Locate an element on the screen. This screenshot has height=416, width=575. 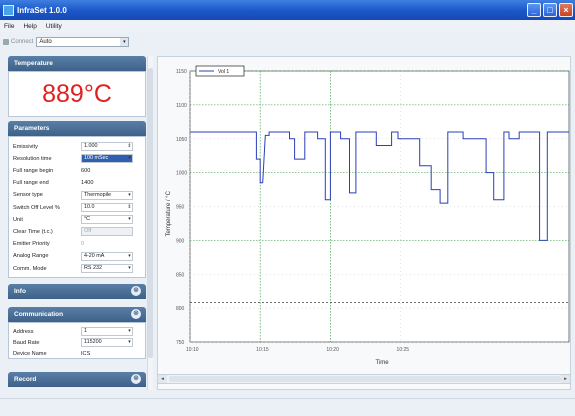
temperature-panel-header: Temperature is located at coordinates (77, 63).